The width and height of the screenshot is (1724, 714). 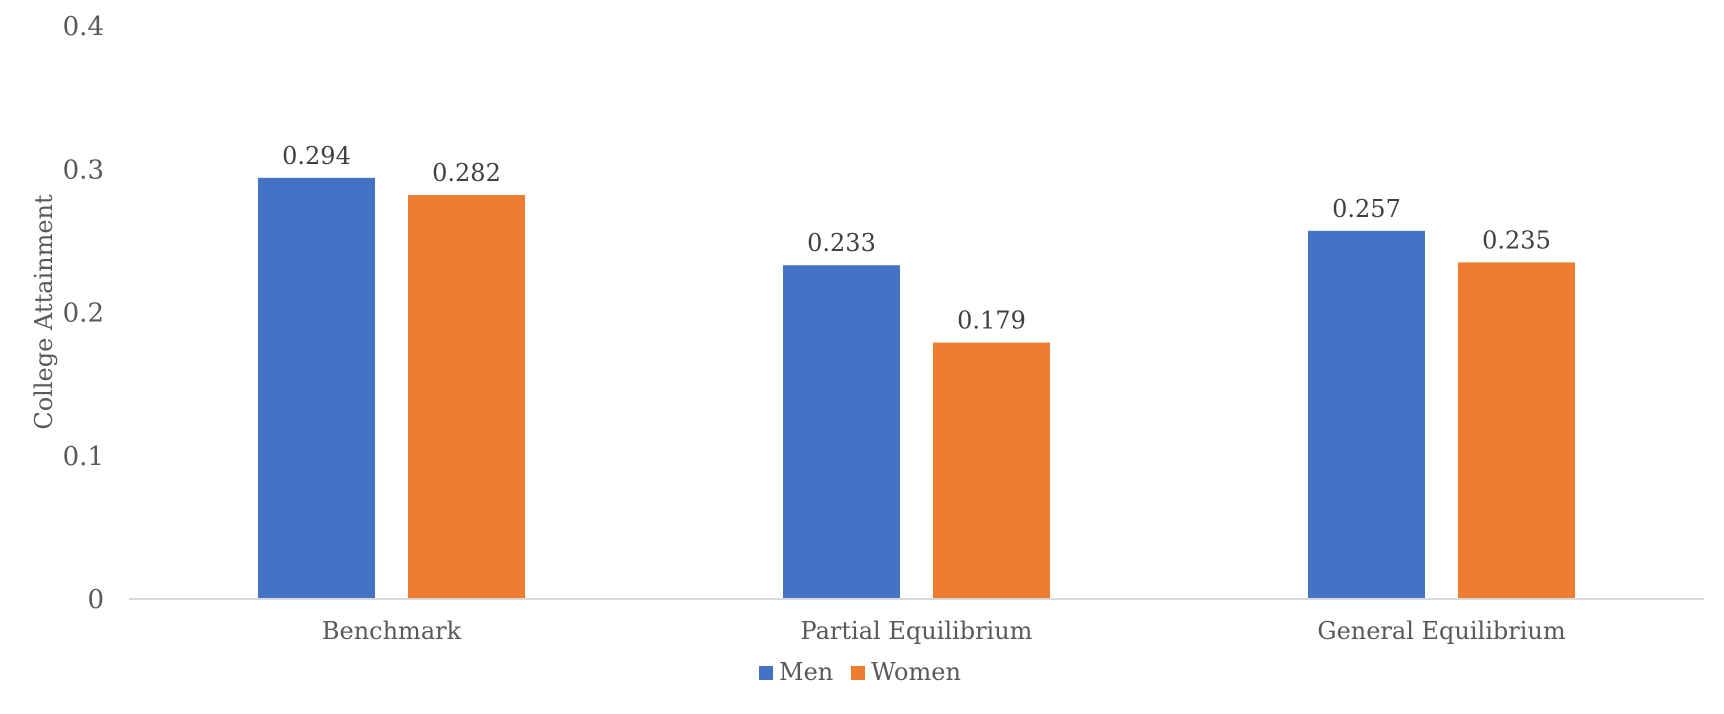 What do you see at coordinates (44, 312) in the screenshot?
I see `y-axis-title: College Attainment` at bounding box center [44, 312].